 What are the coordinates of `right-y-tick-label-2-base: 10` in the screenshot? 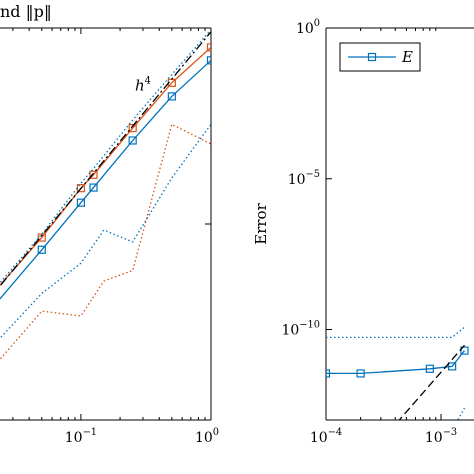 It's located at (290, 331).